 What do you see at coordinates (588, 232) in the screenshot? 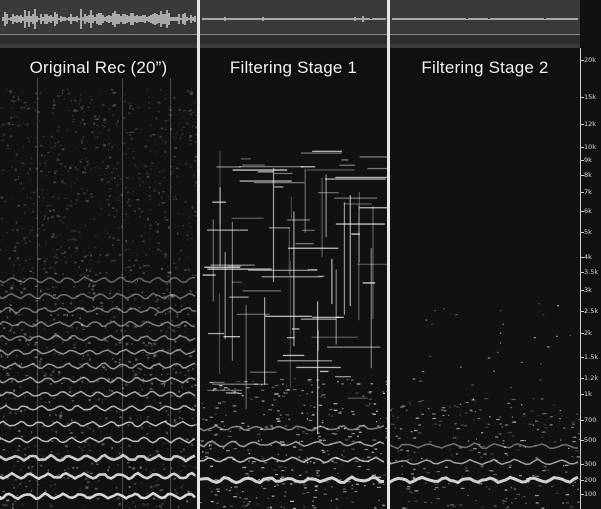
I see `frequency-tick-label: 5k` at bounding box center [588, 232].